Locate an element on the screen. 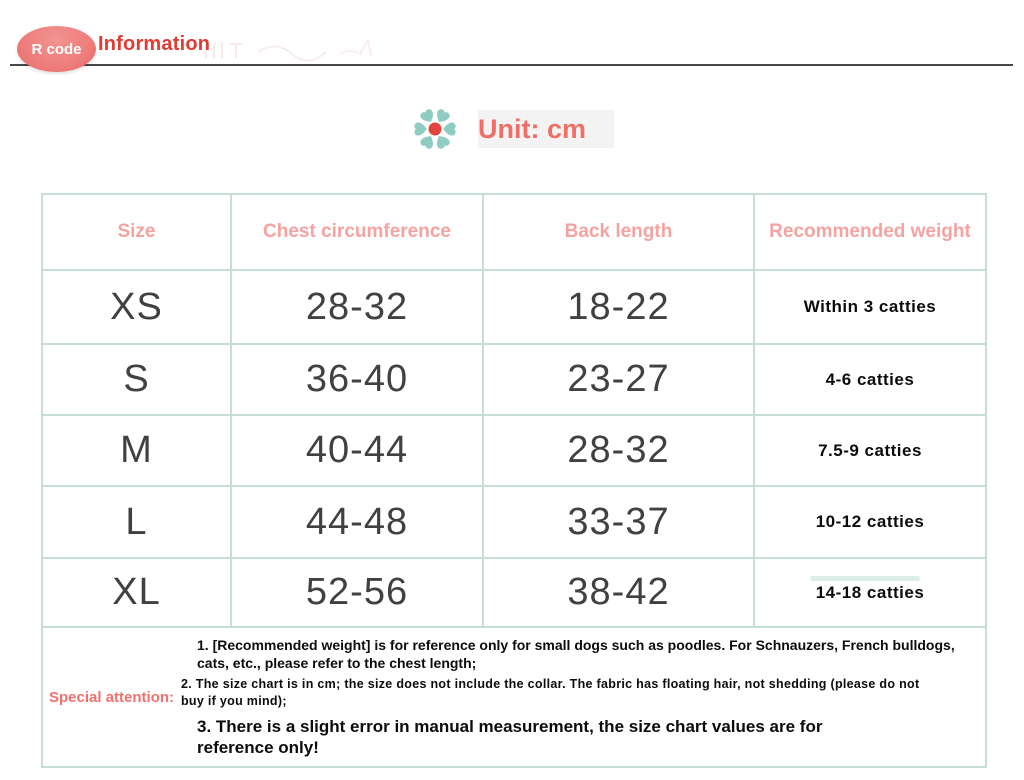 The image size is (1024, 780). table-row-l: L 44-48 33-37 10-12 catties is located at coordinates (514, 522).